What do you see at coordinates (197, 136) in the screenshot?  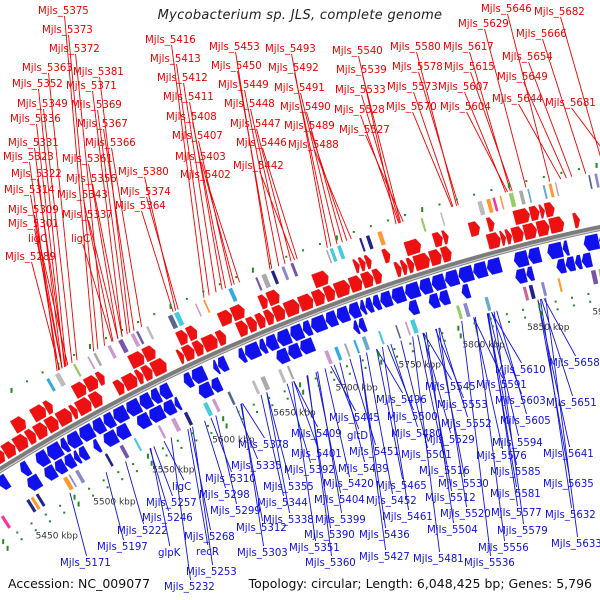 I see `feature-label: Mjls_5407` at bounding box center [197, 136].